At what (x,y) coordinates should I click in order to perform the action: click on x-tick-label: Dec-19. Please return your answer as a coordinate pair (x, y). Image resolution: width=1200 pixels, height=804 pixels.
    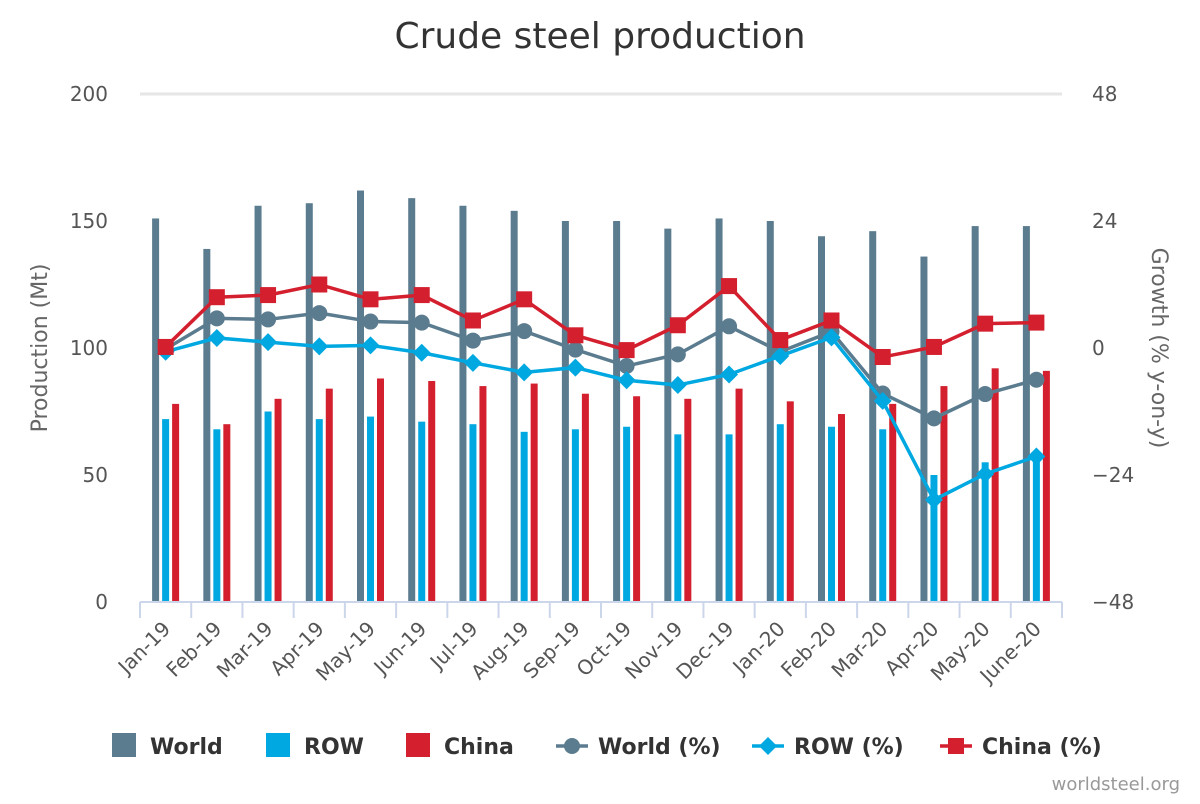
    Looking at the image, I should click on (704, 650).